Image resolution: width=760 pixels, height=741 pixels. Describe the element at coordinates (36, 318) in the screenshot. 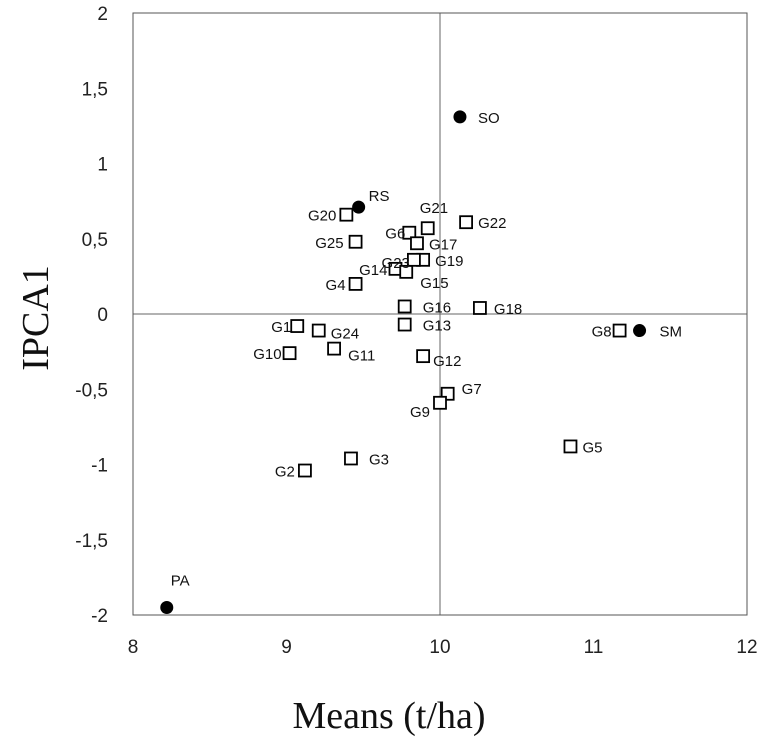

I see `y-axis-title: IPCA1` at that location.